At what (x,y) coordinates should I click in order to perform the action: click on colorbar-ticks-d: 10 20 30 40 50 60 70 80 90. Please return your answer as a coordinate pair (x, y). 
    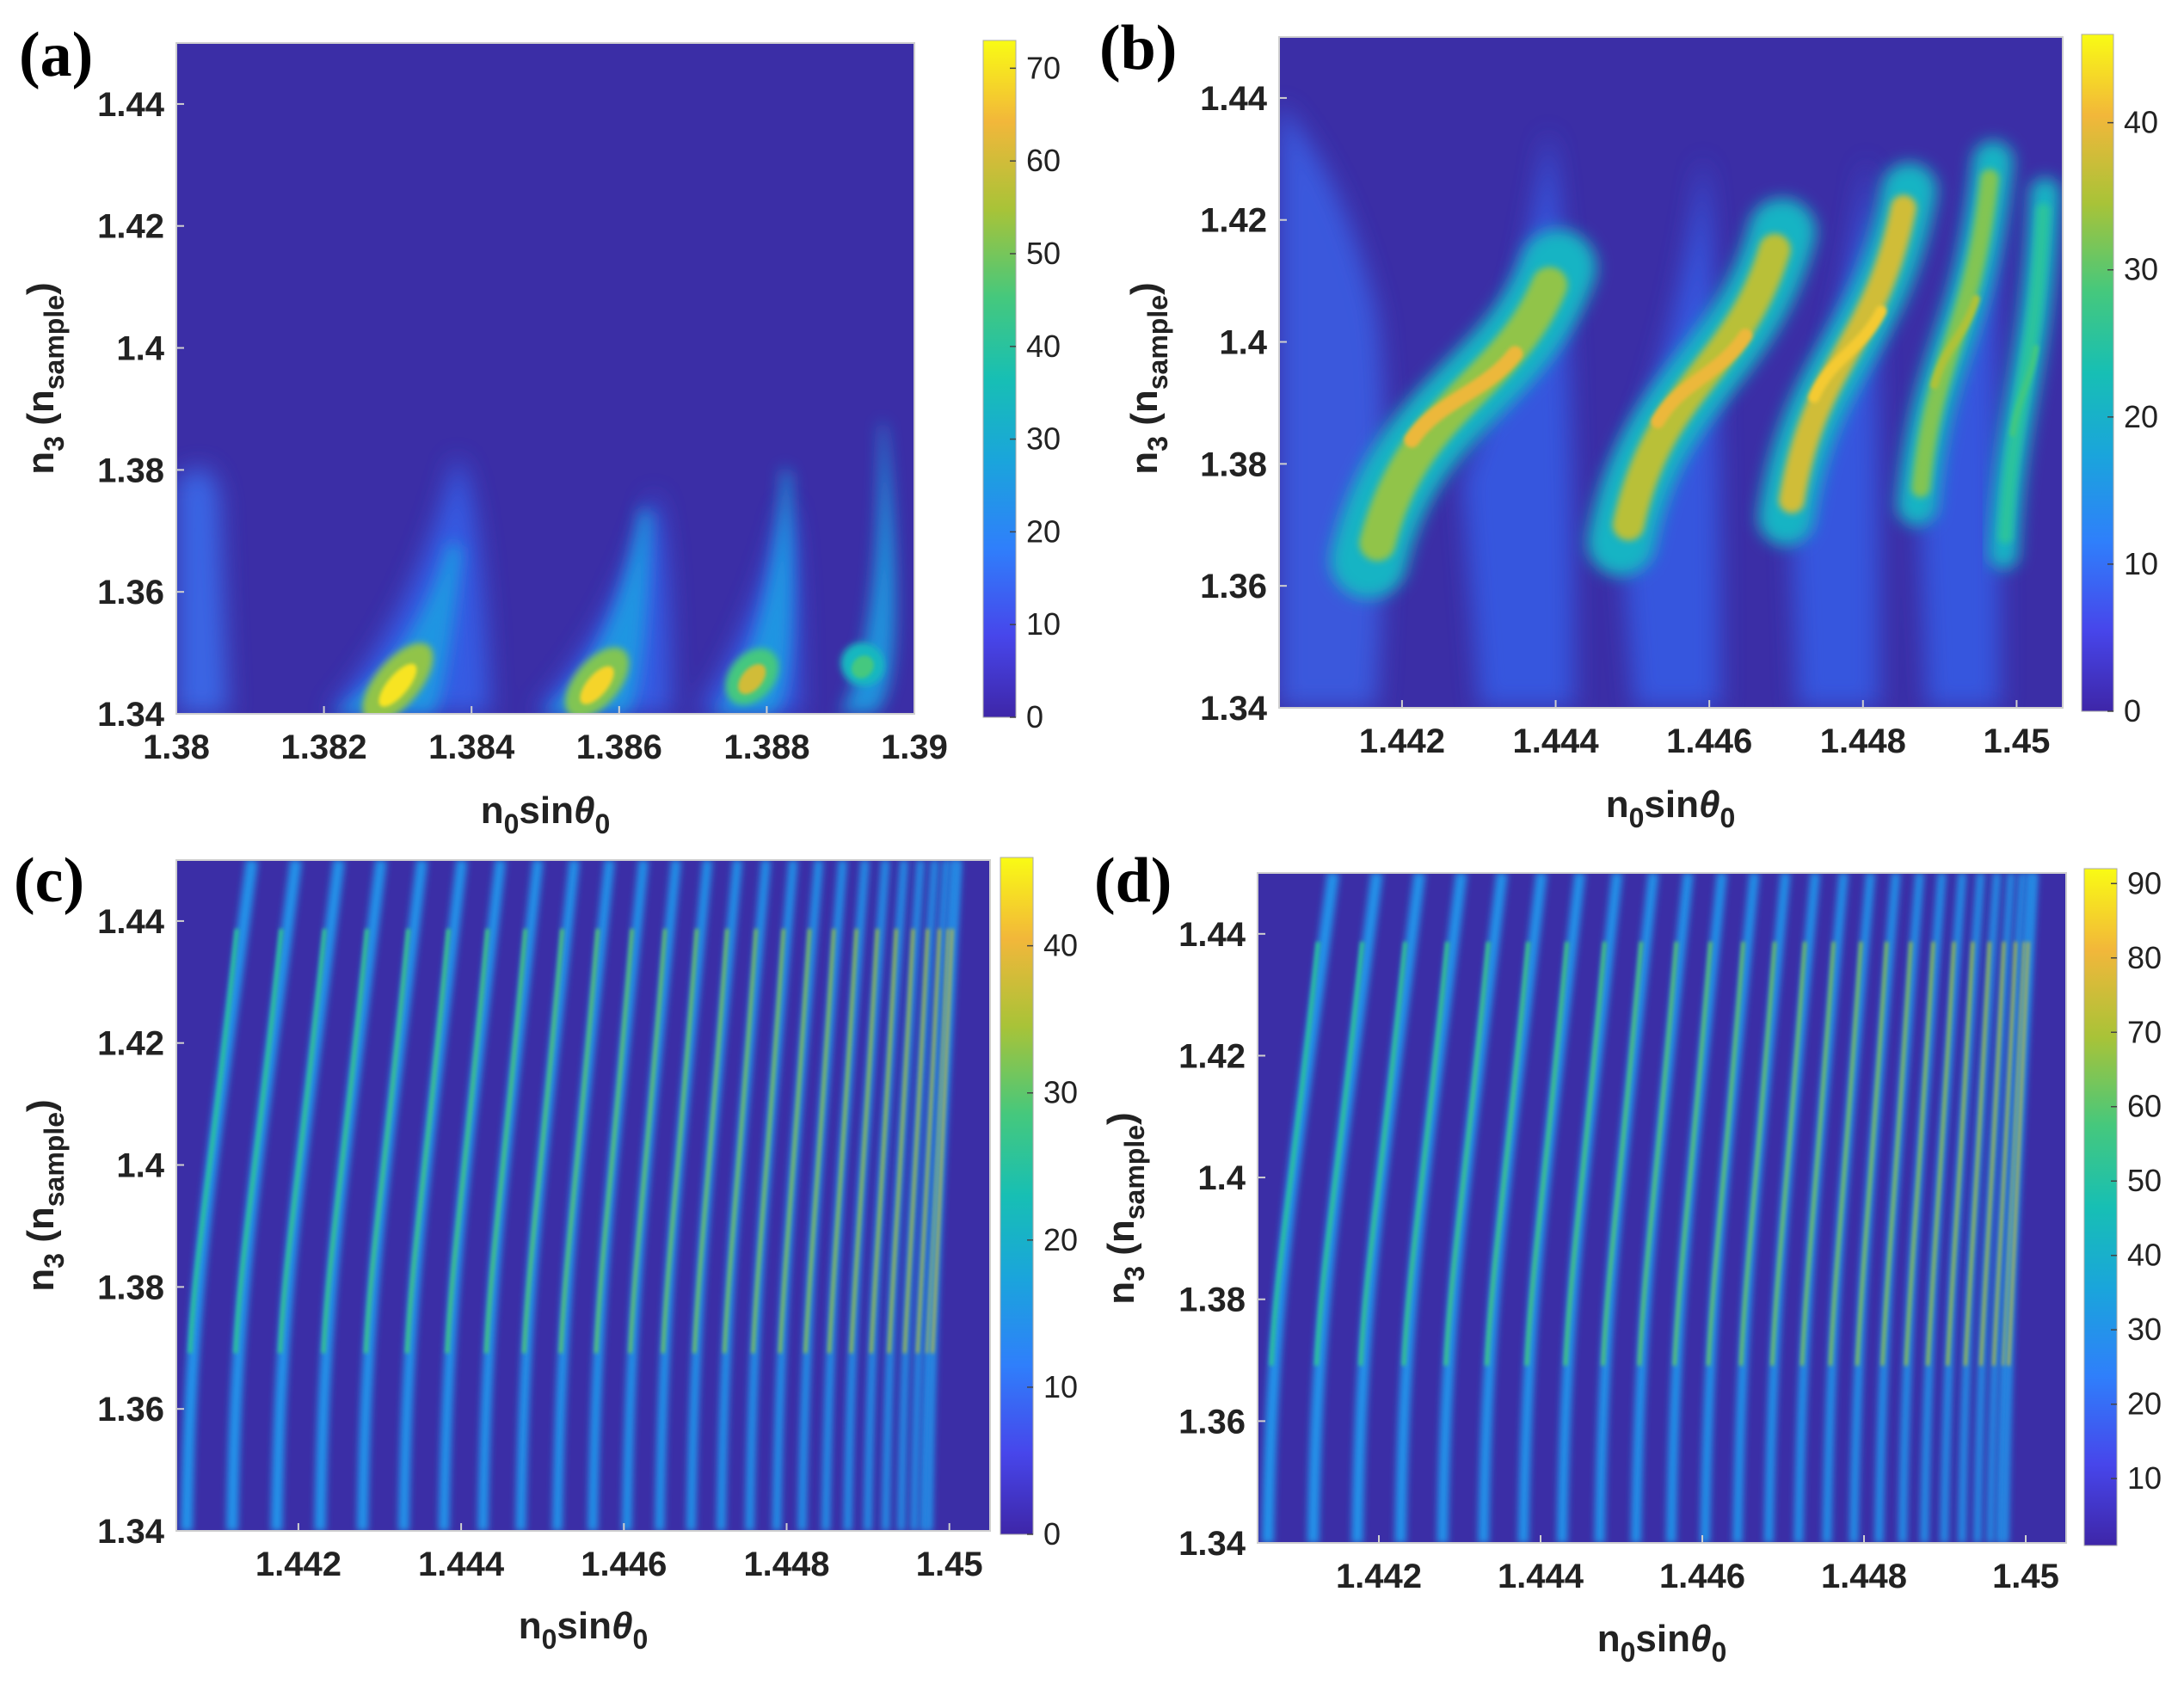
    Looking at the image, I should click on (2136, 1180).